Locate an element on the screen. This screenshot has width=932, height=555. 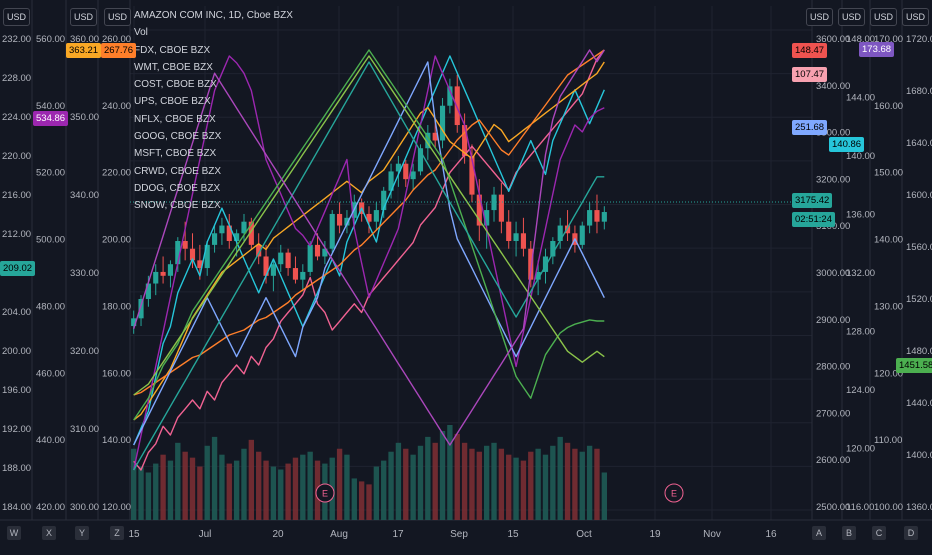
axis-mode-button: Z is located at coordinates (117, 533).